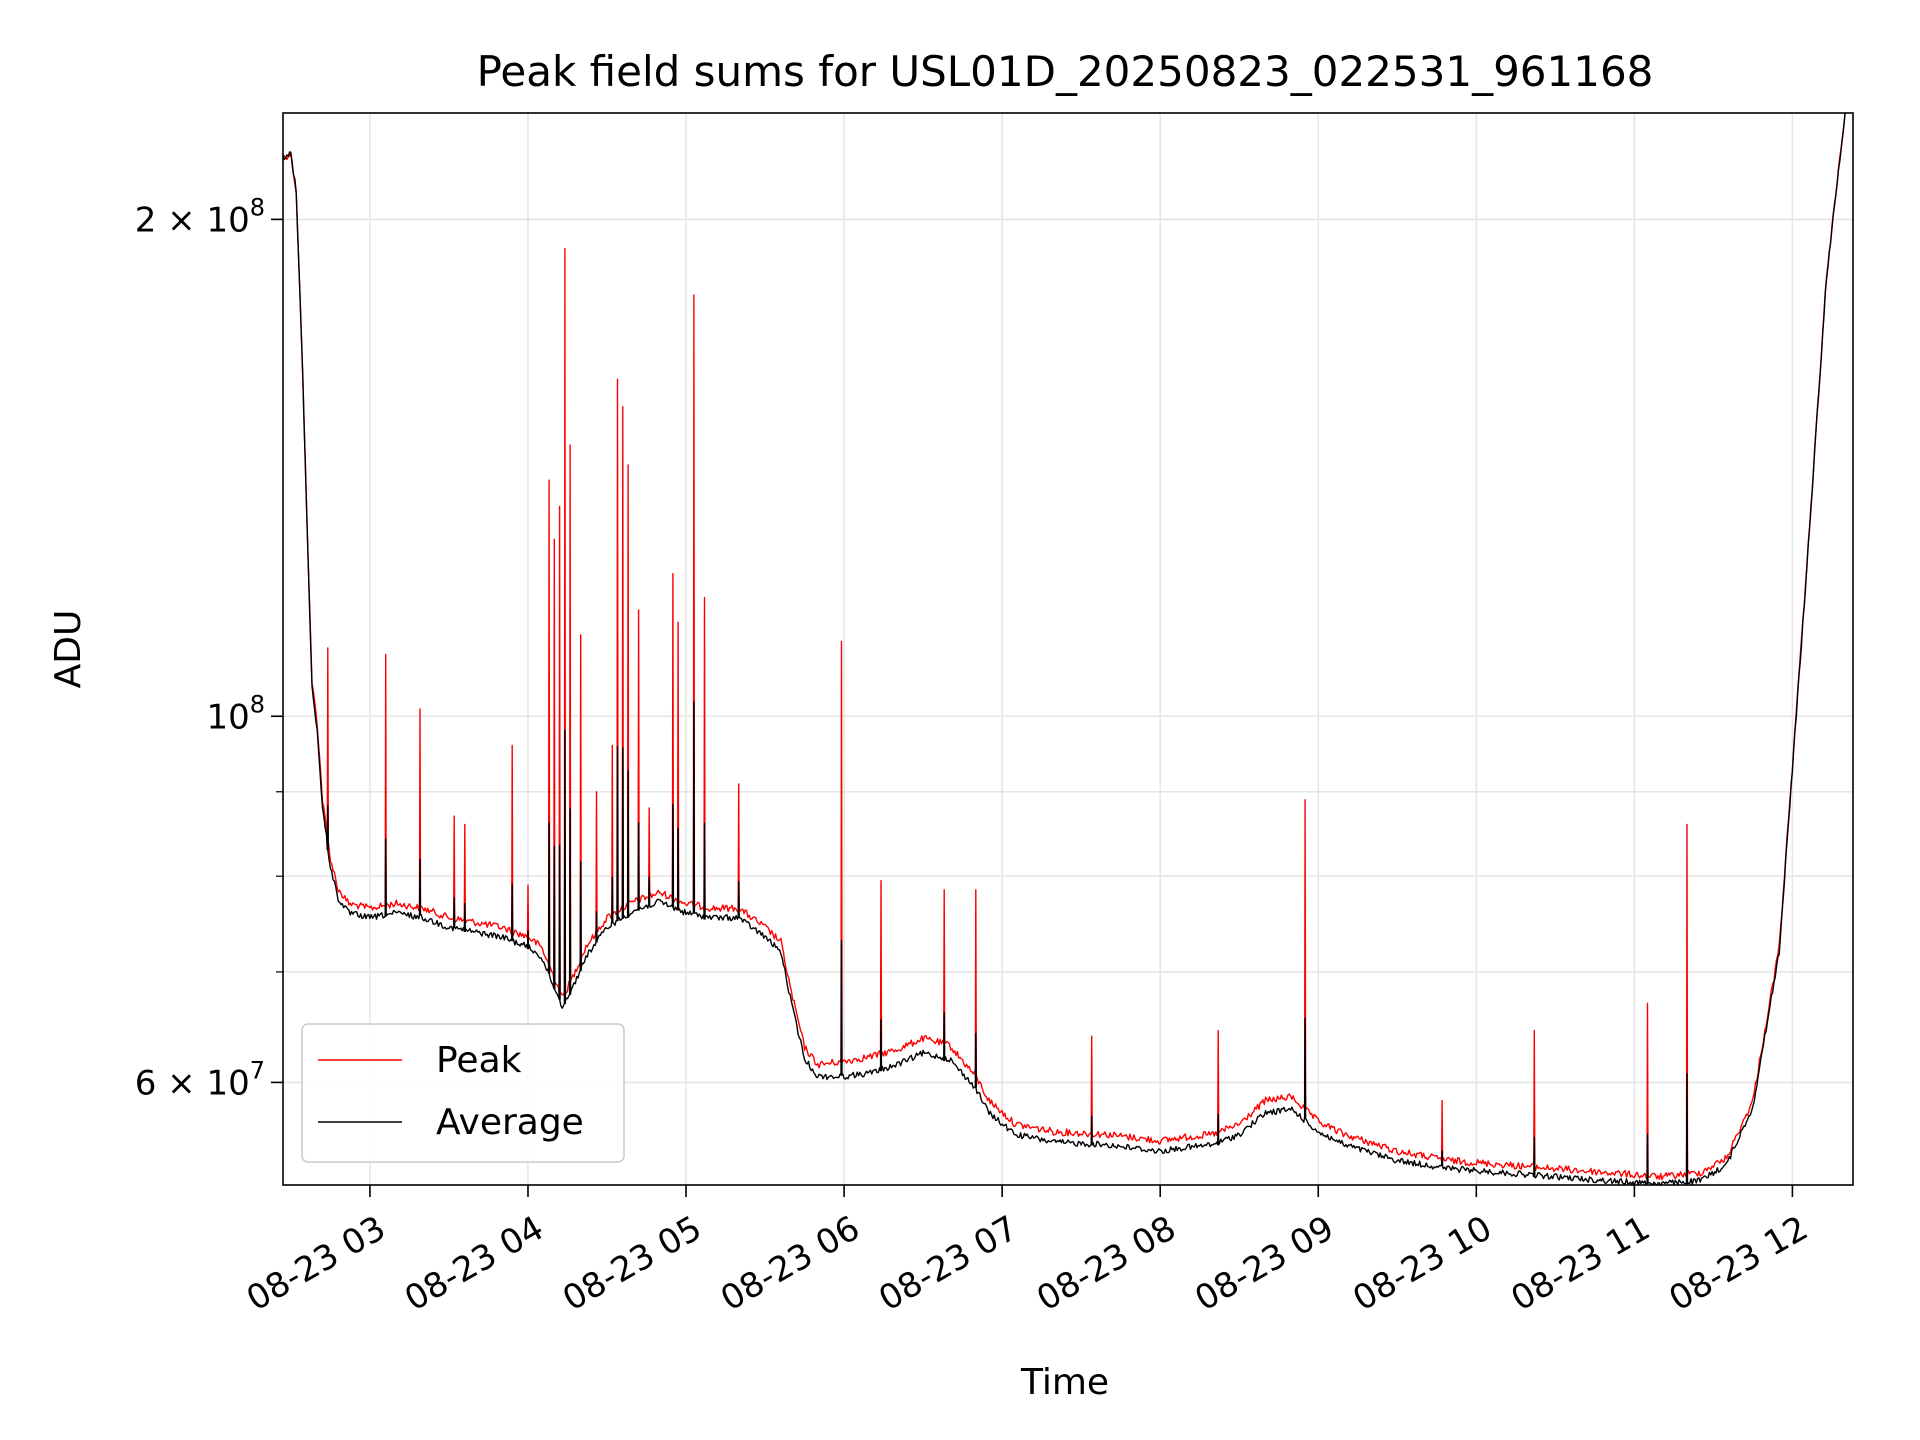  I want to click on legend: Peak Average, so click(463, 1093).